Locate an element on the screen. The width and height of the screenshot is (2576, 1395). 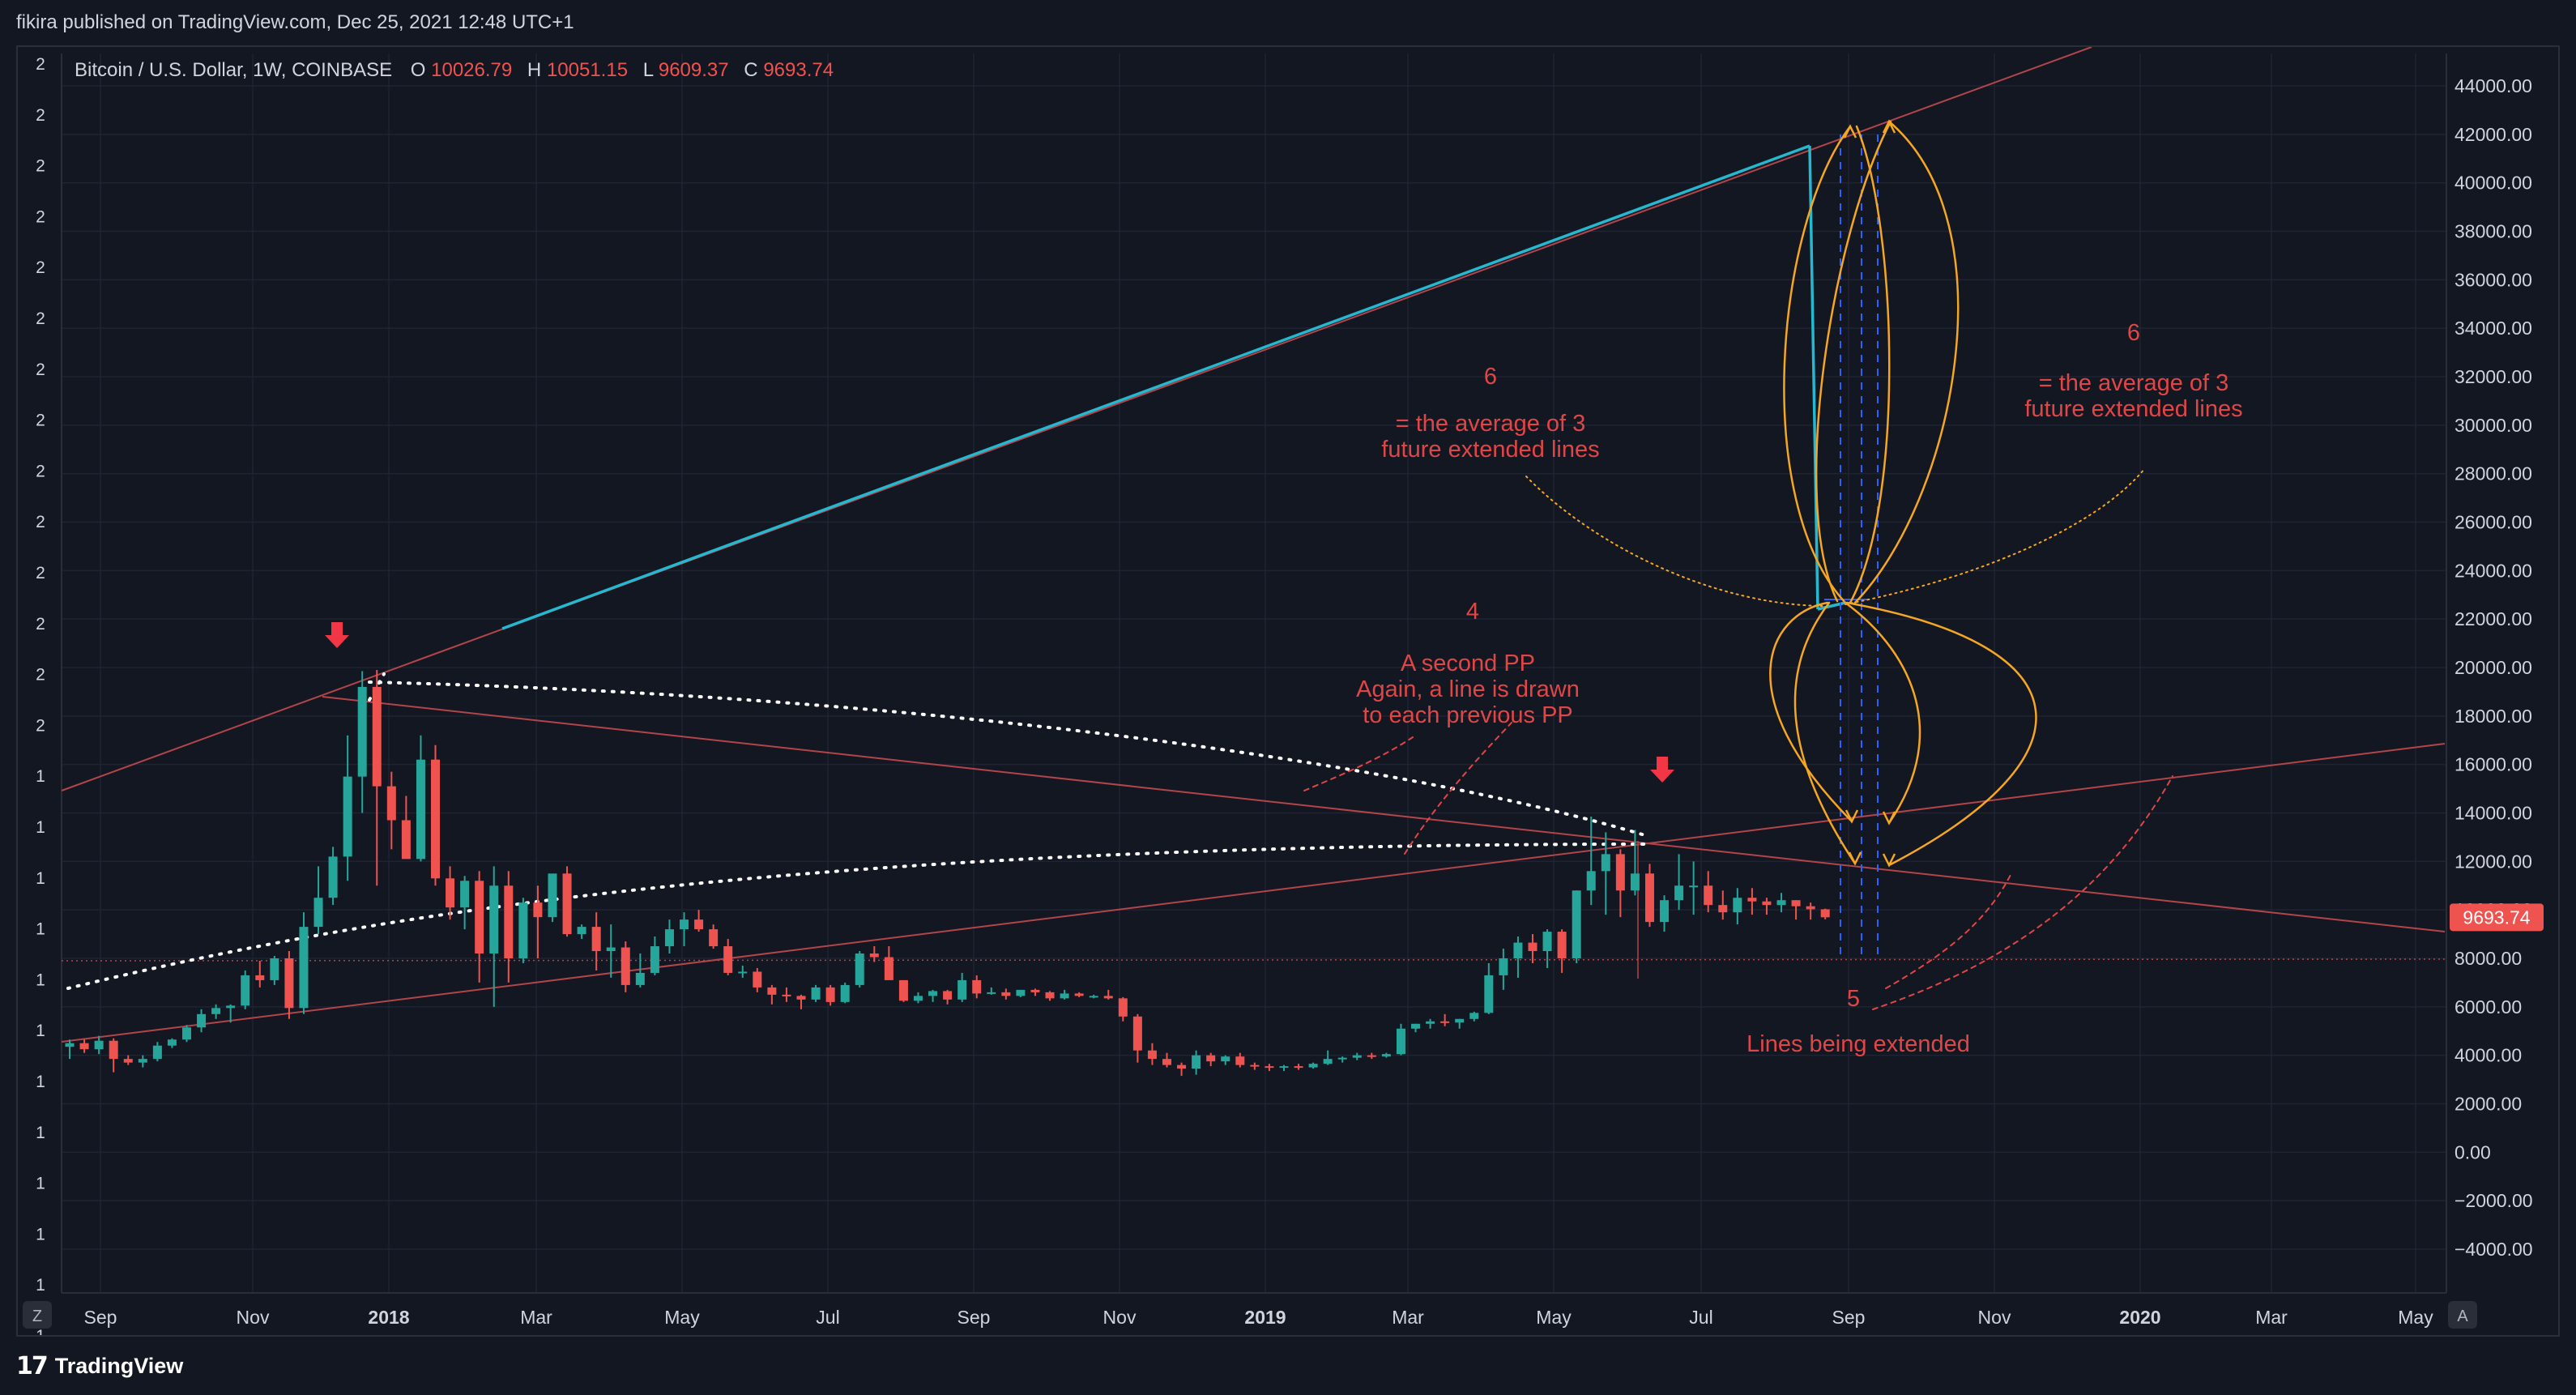
left-scale-label-23: 1 is located at coordinates (41, 1234).